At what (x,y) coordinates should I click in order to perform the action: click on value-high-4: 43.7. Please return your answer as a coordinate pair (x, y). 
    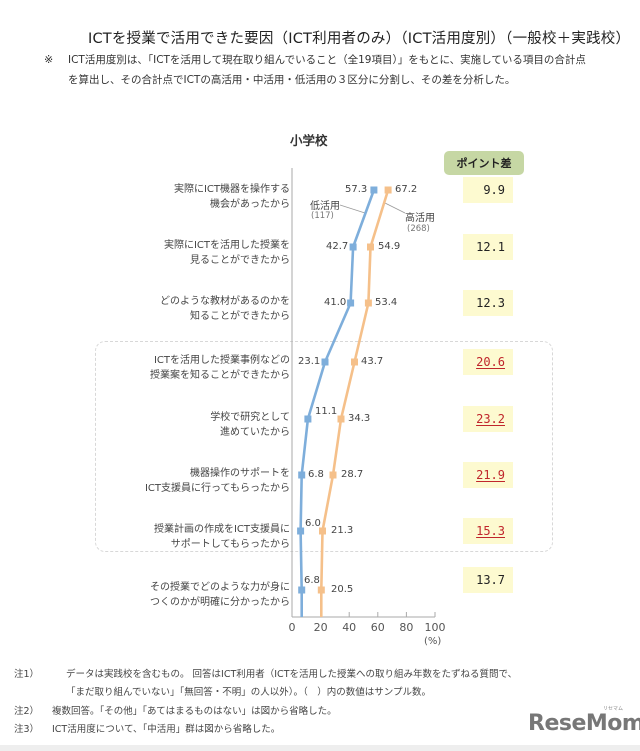
    Looking at the image, I should click on (372, 361).